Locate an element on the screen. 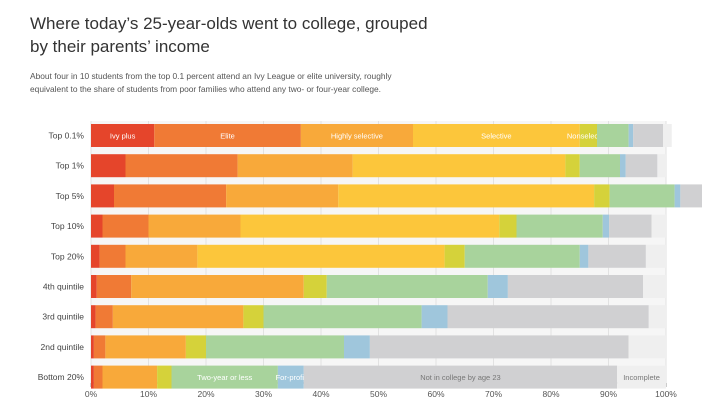 The image size is (702, 419). x-tick-label: 70% is located at coordinates (493, 394).